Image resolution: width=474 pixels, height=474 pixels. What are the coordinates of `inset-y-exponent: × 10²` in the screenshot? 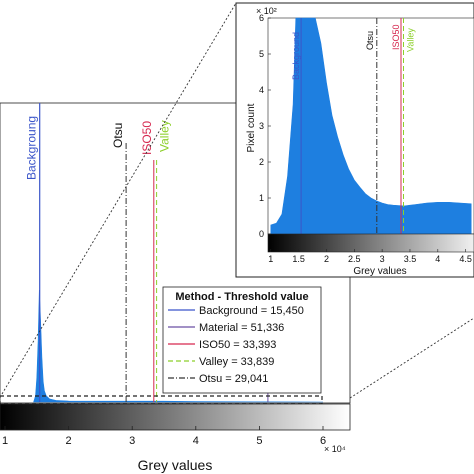 It's located at (266, 11).